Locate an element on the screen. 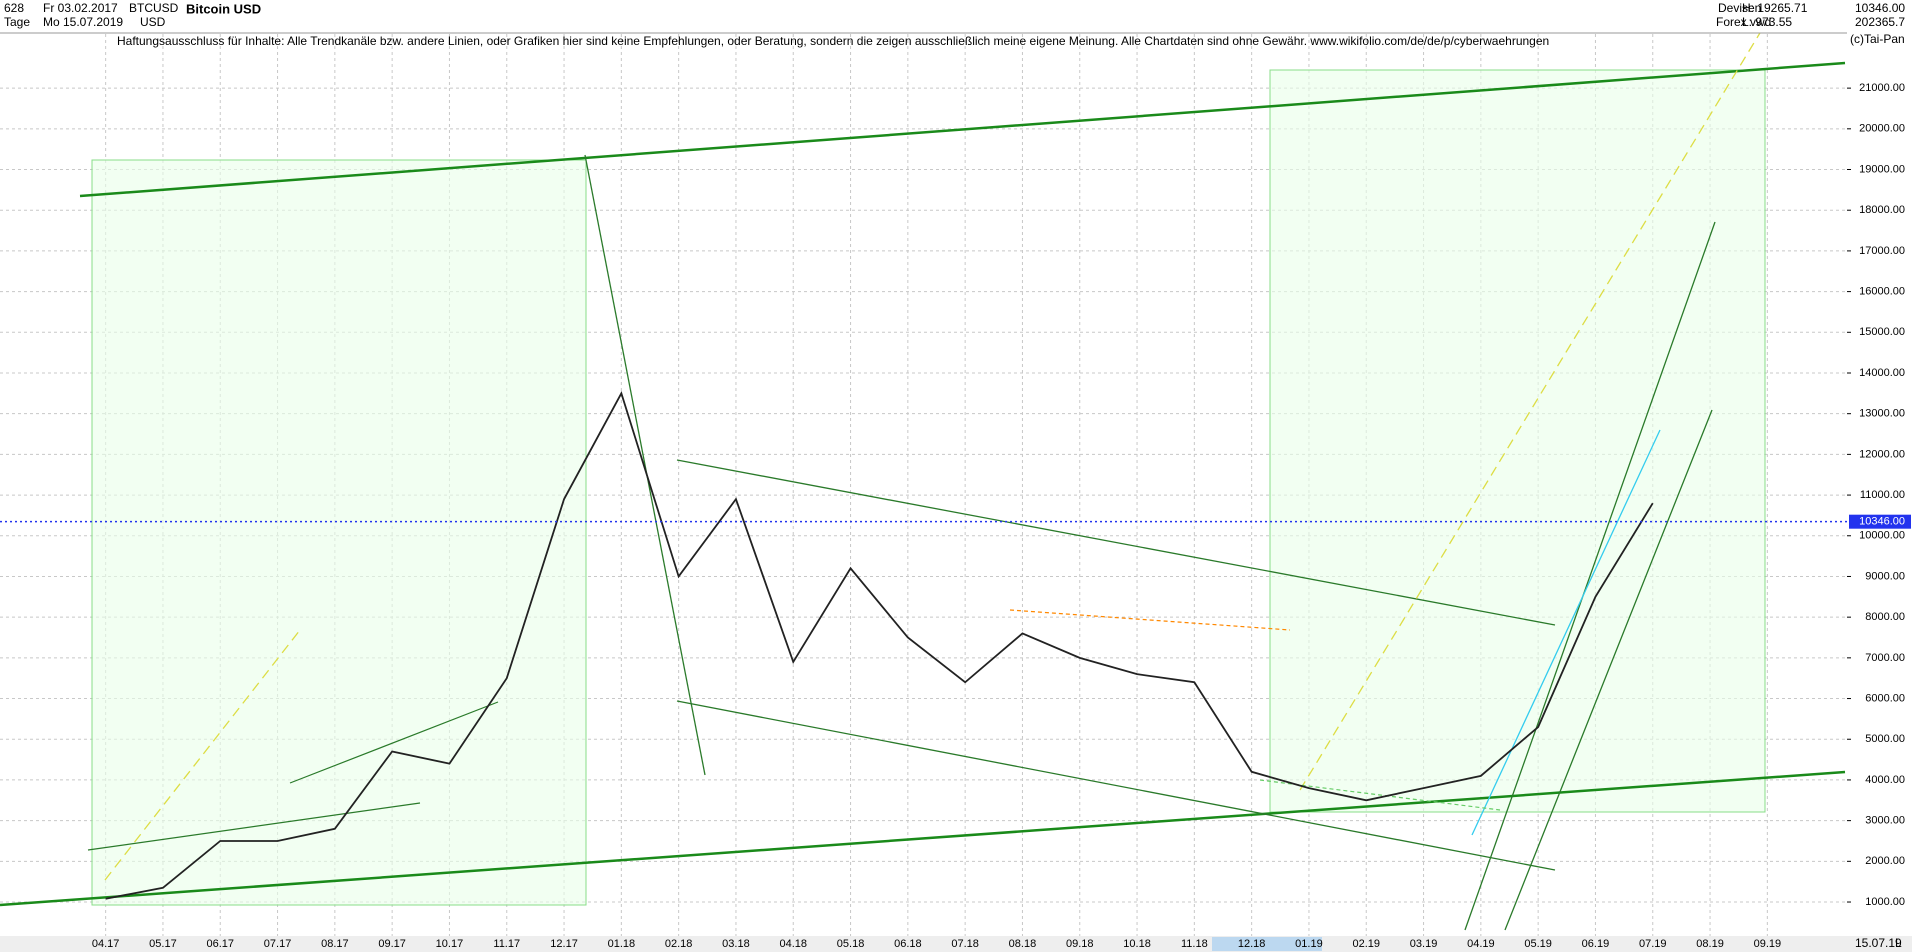  x-tick-label: 08.18 is located at coordinates (1023, 944).